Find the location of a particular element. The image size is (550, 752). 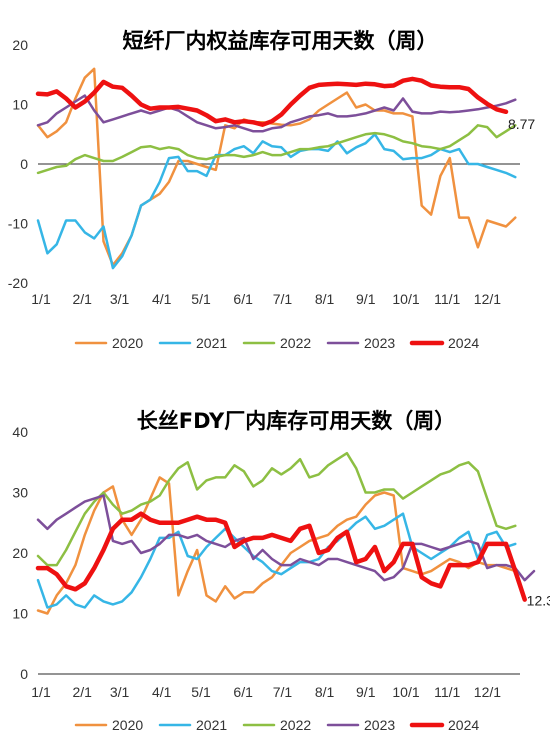

end-value-label: 8.77 is located at coordinates (521, 124).